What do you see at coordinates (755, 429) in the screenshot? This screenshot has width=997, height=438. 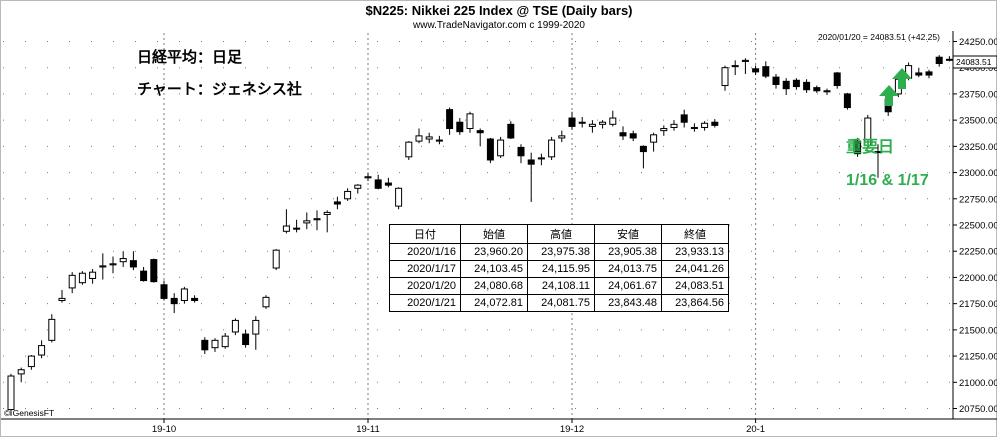 I see `x-tick-label: 20-1` at bounding box center [755, 429].